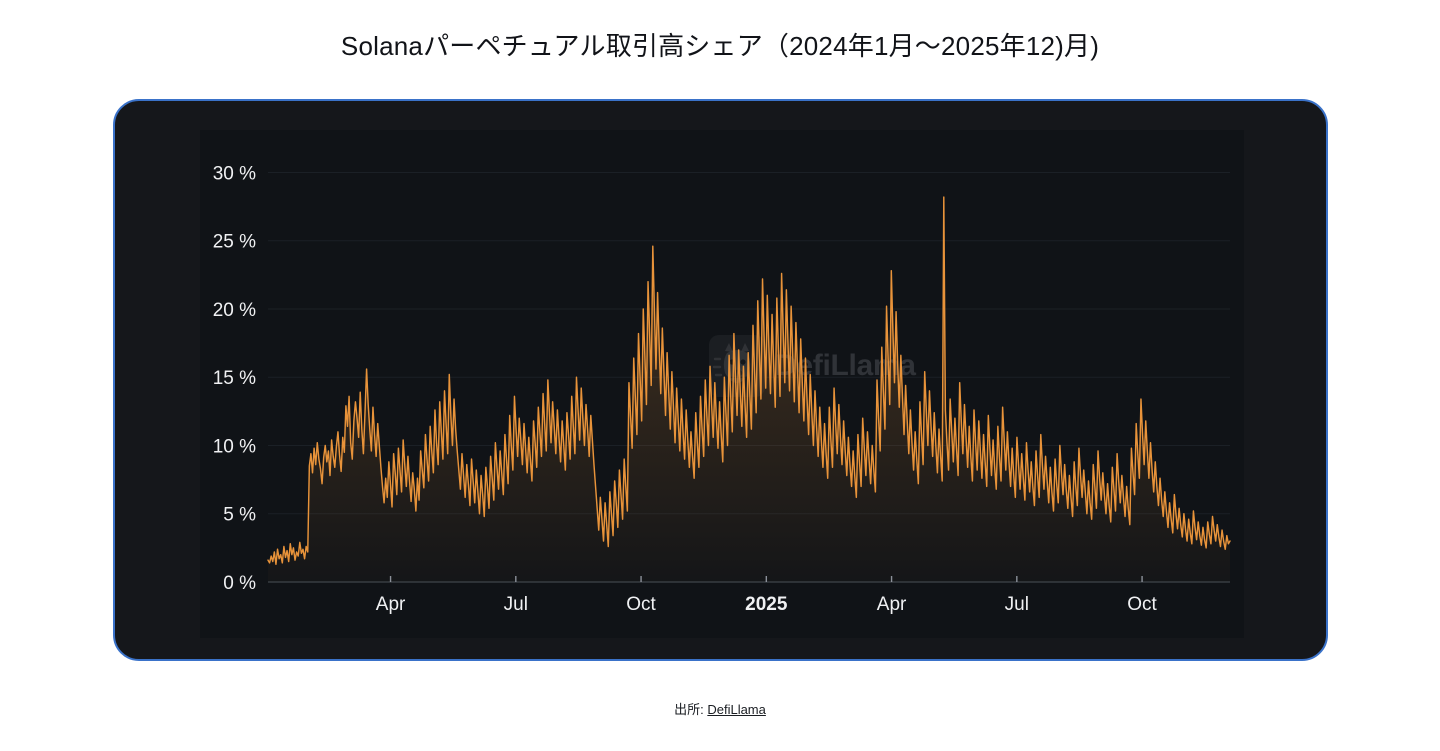 This screenshot has width=1440, height=751. Describe the element at coordinates (234, 310) in the screenshot. I see `y-tick-label: 20 %` at that location.